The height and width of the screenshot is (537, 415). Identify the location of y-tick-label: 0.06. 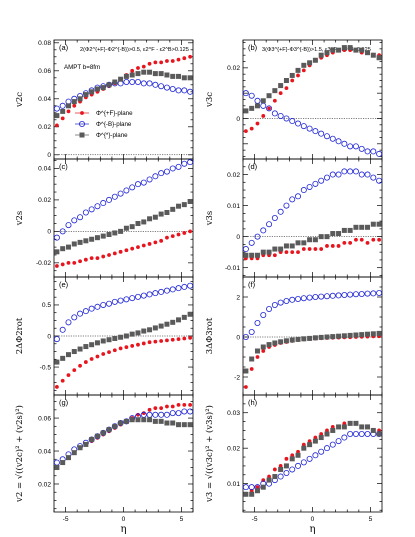
(44, 71).